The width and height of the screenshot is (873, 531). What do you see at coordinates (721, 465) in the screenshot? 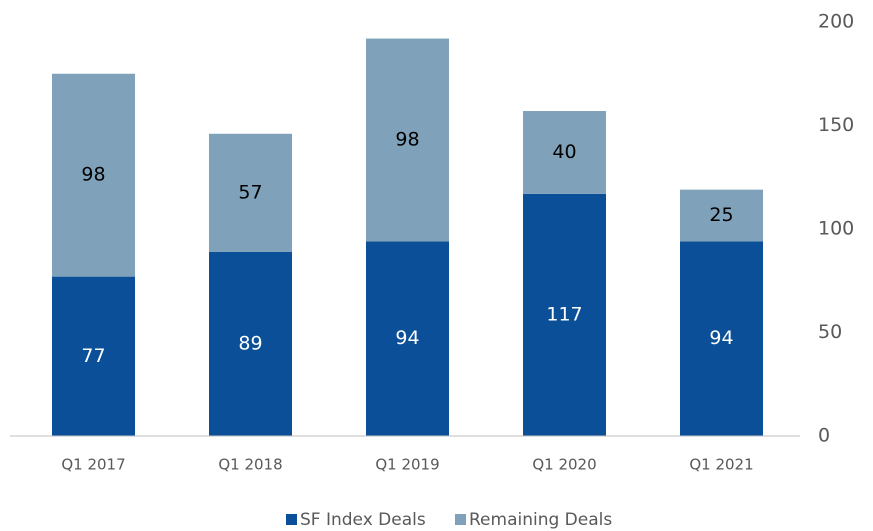
I see `x-tick-label: Q1 2021` at bounding box center [721, 465].